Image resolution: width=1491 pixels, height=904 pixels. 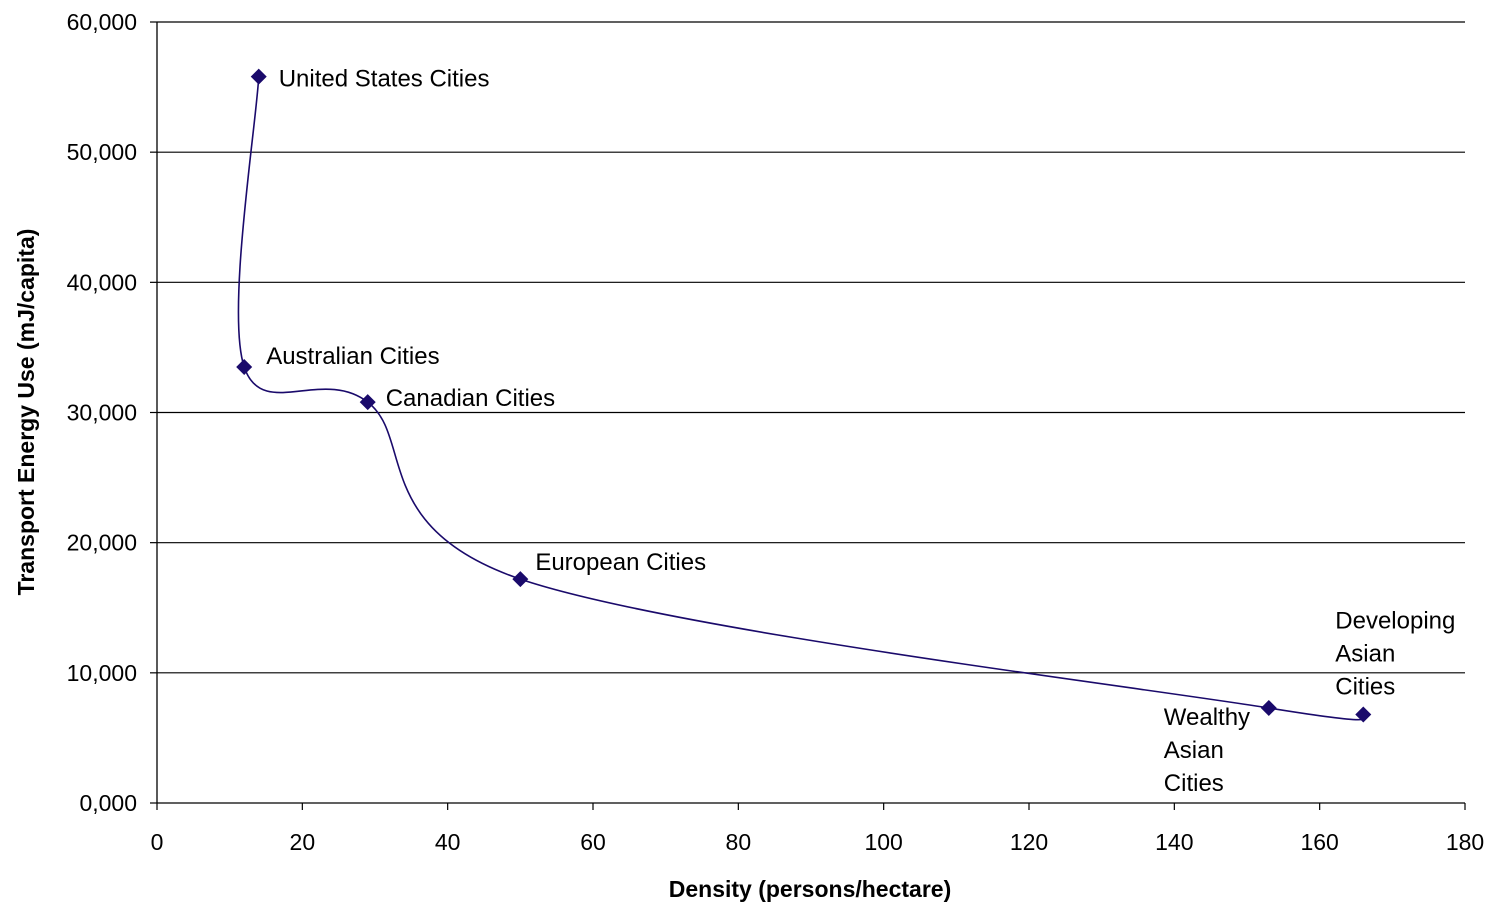 I want to click on y-tick-label: 50,000, so click(x=102, y=152).